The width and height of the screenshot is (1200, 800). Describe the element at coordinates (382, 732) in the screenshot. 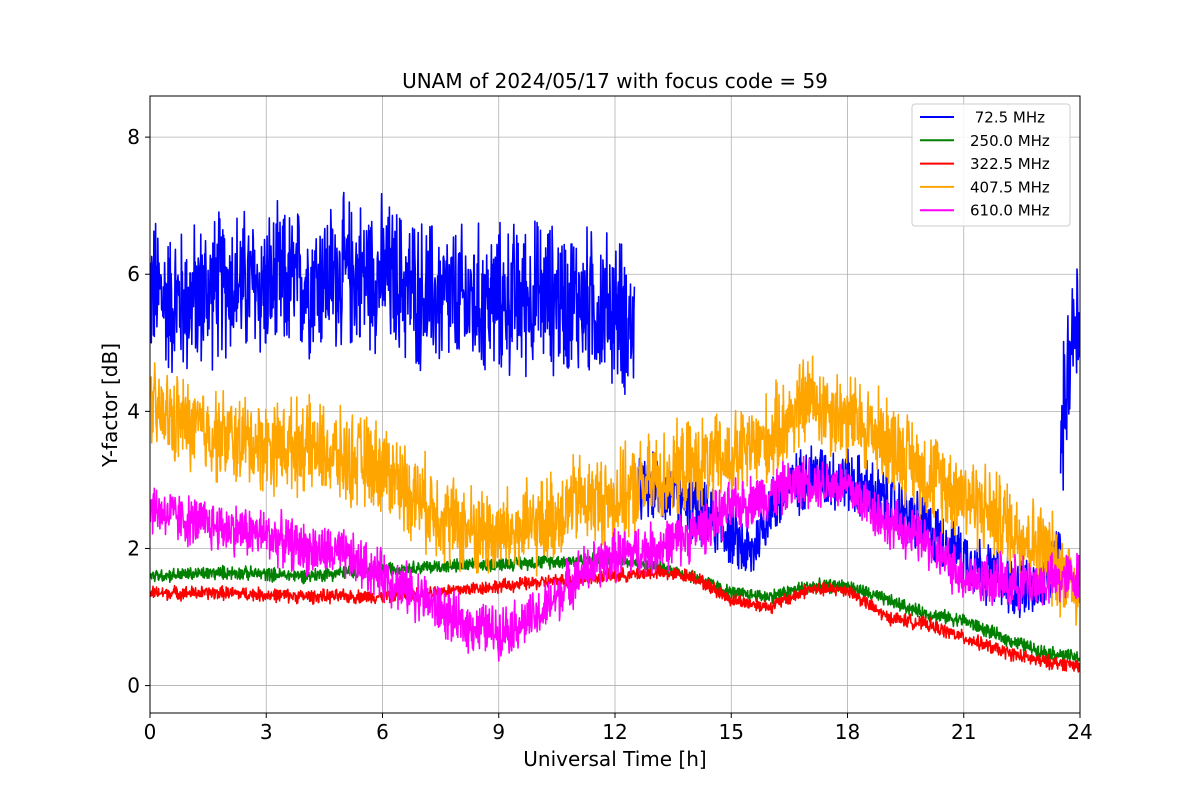

I see `x-tick-label: 6` at that location.